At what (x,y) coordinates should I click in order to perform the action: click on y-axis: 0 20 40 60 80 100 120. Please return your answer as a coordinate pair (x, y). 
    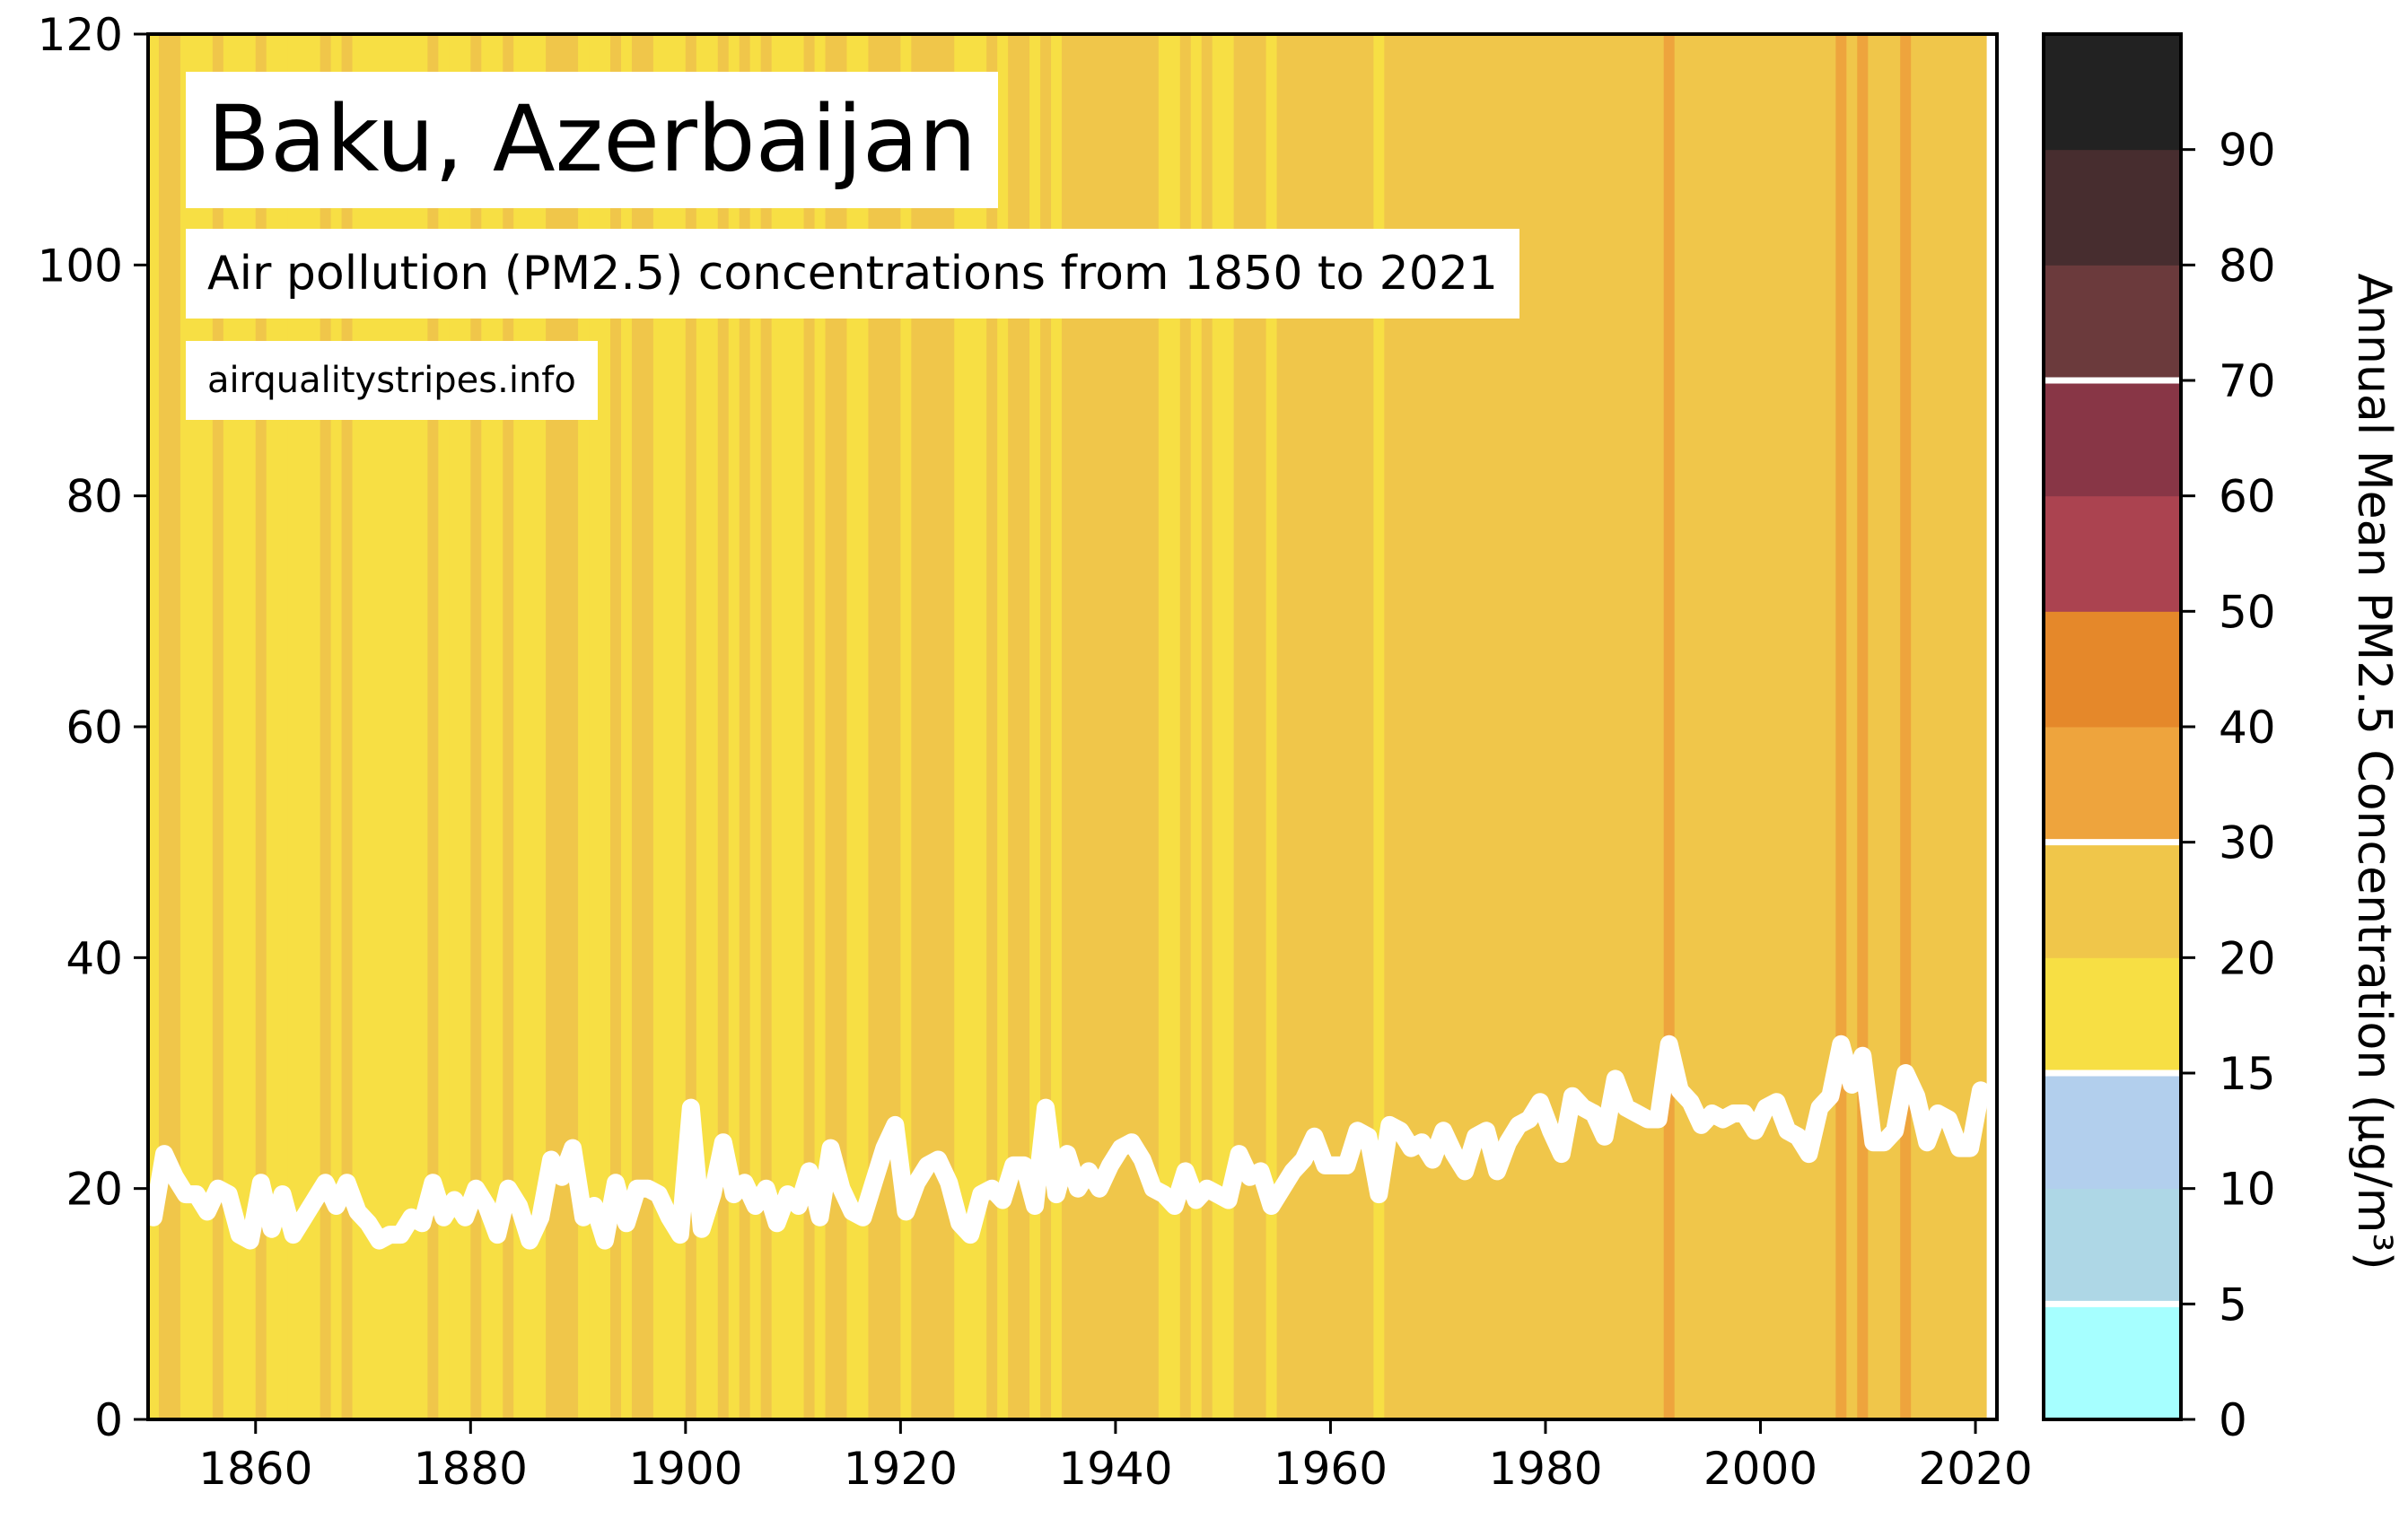
    Looking at the image, I should click on (93, 727).